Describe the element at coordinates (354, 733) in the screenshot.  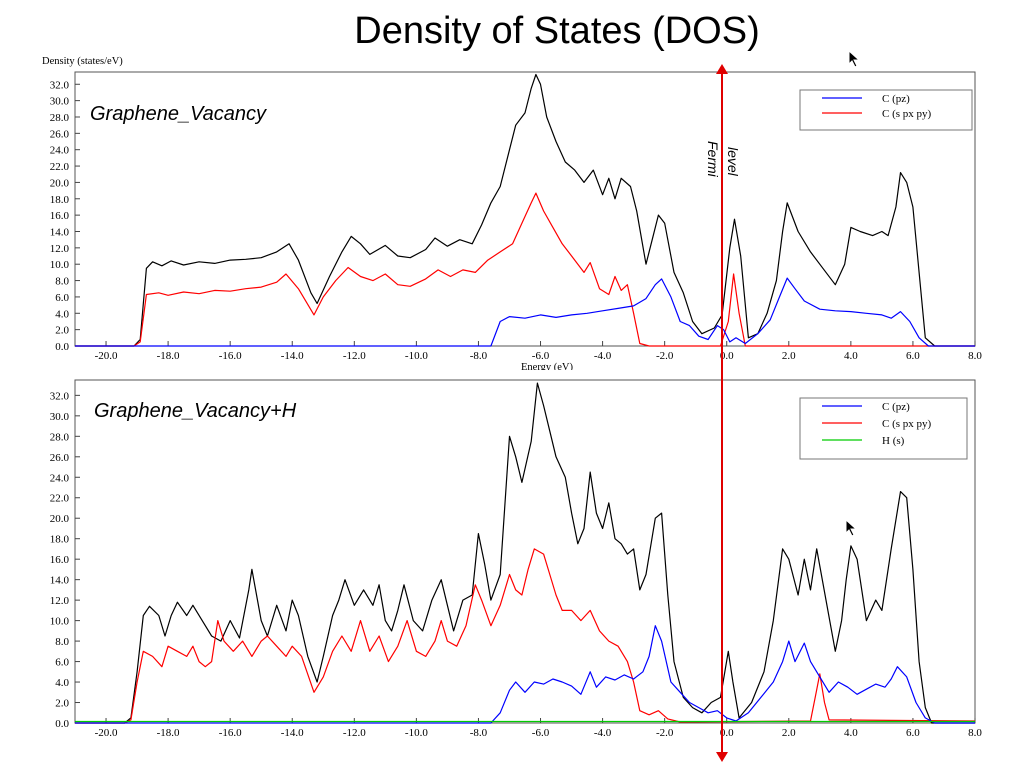
I see `x-tick-label-bottom-4: -12.0` at that location.